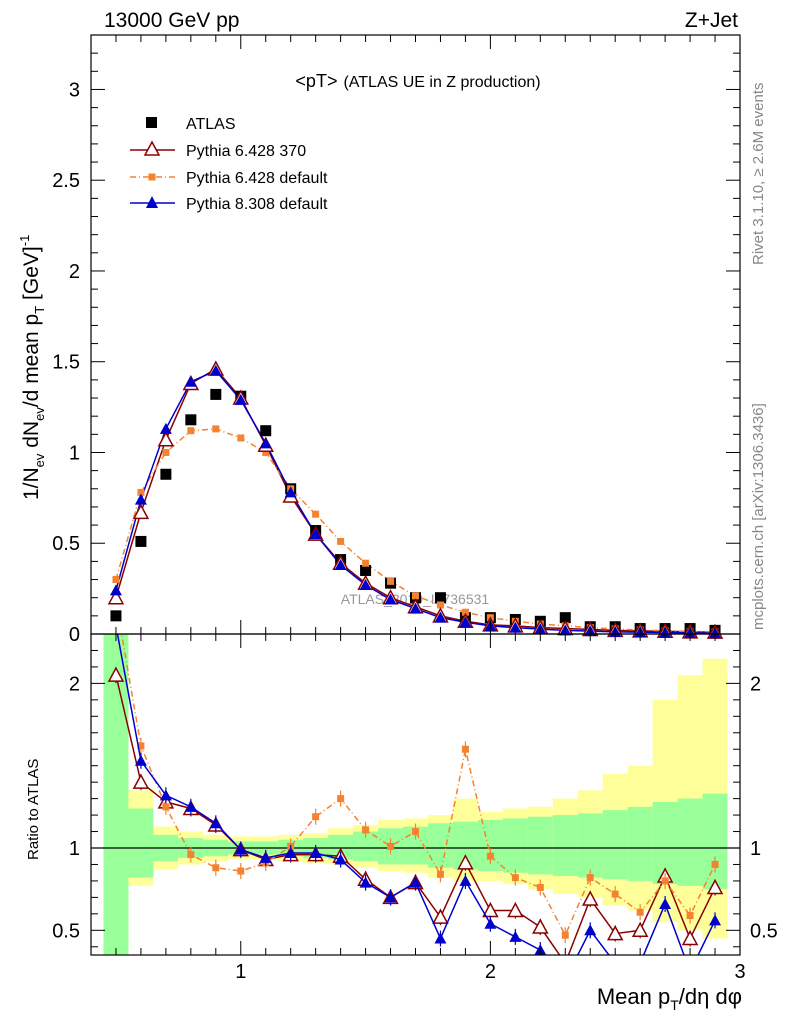  Describe the element at coordinates (171, 20) in the screenshot. I see `header-left: 13000 GeV pp` at that location.